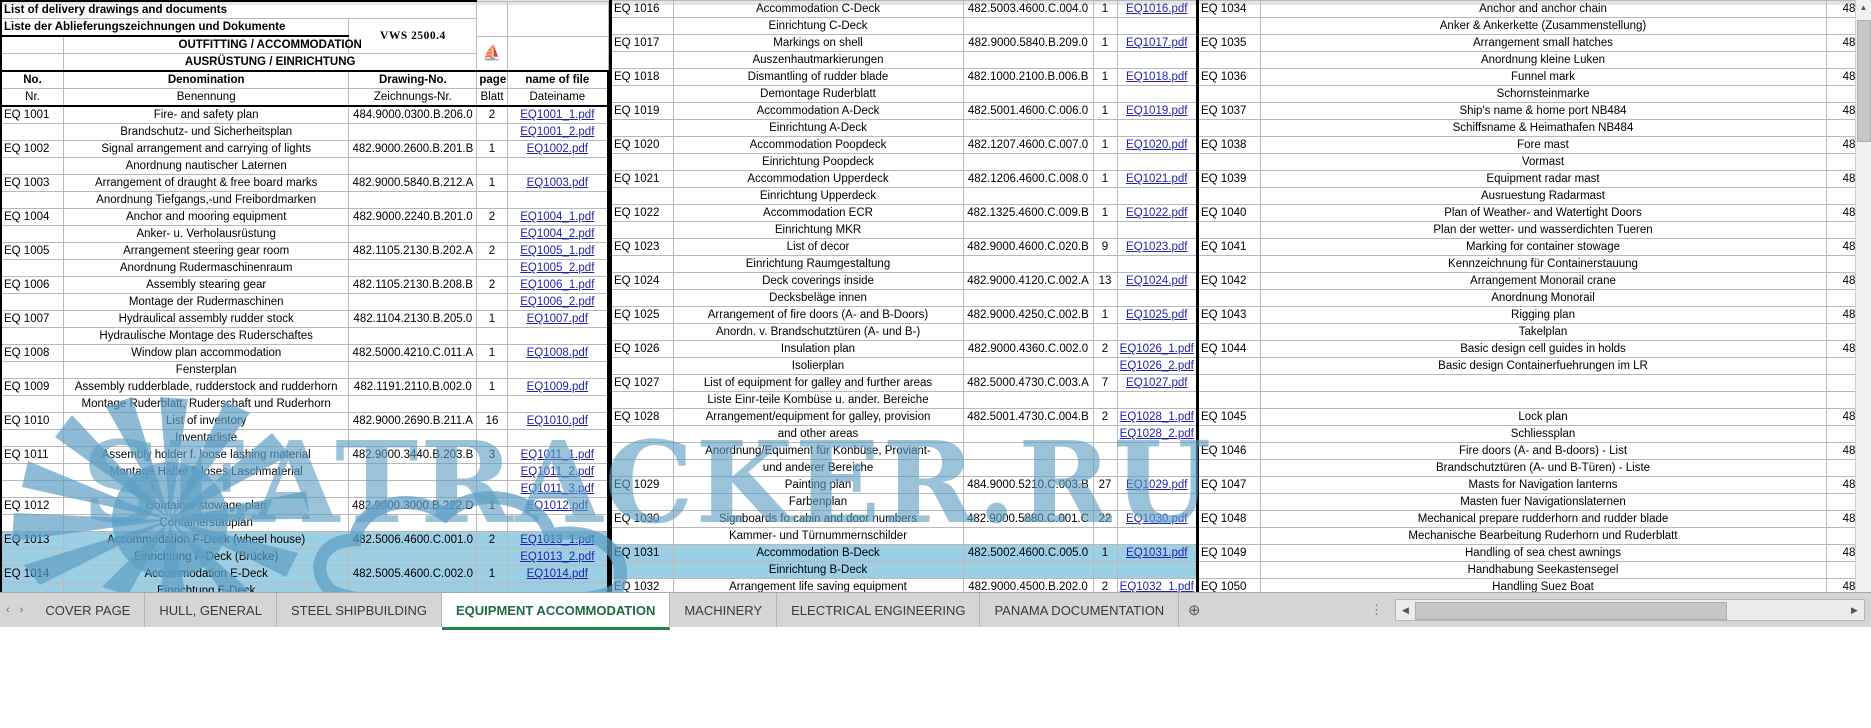 This screenshot has height=728, width=1871. I want to click on horizontal-scroll-track, so click(1630, 610).